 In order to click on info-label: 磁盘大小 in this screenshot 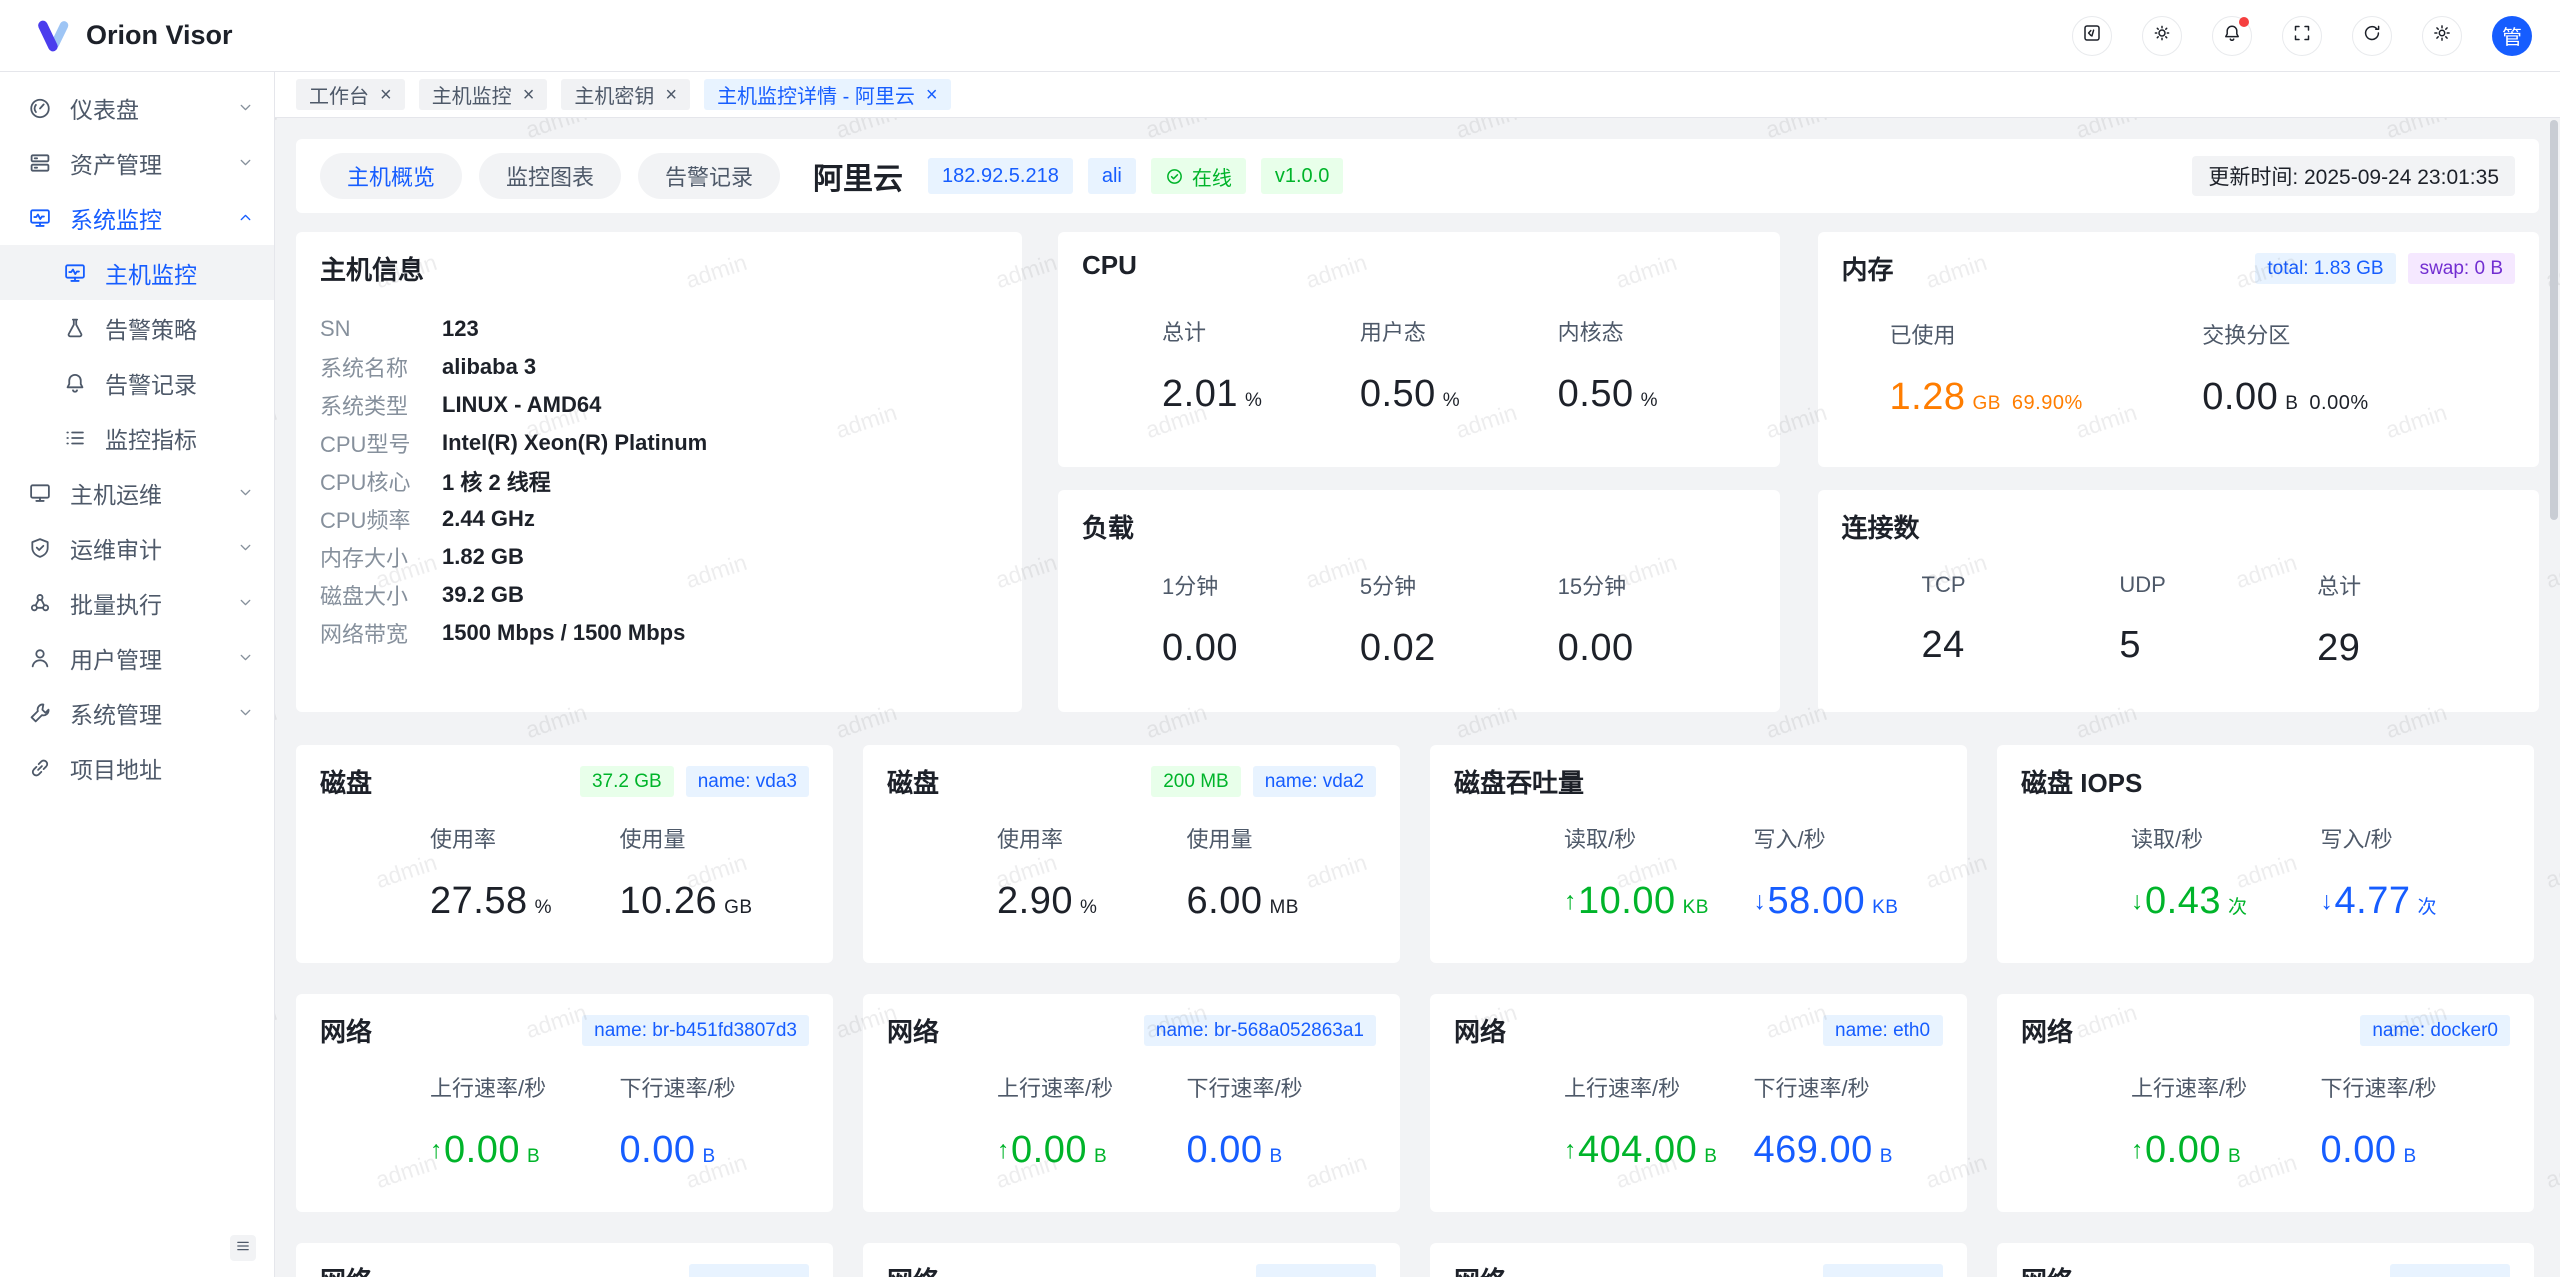, I will do `click(364, 596)`.